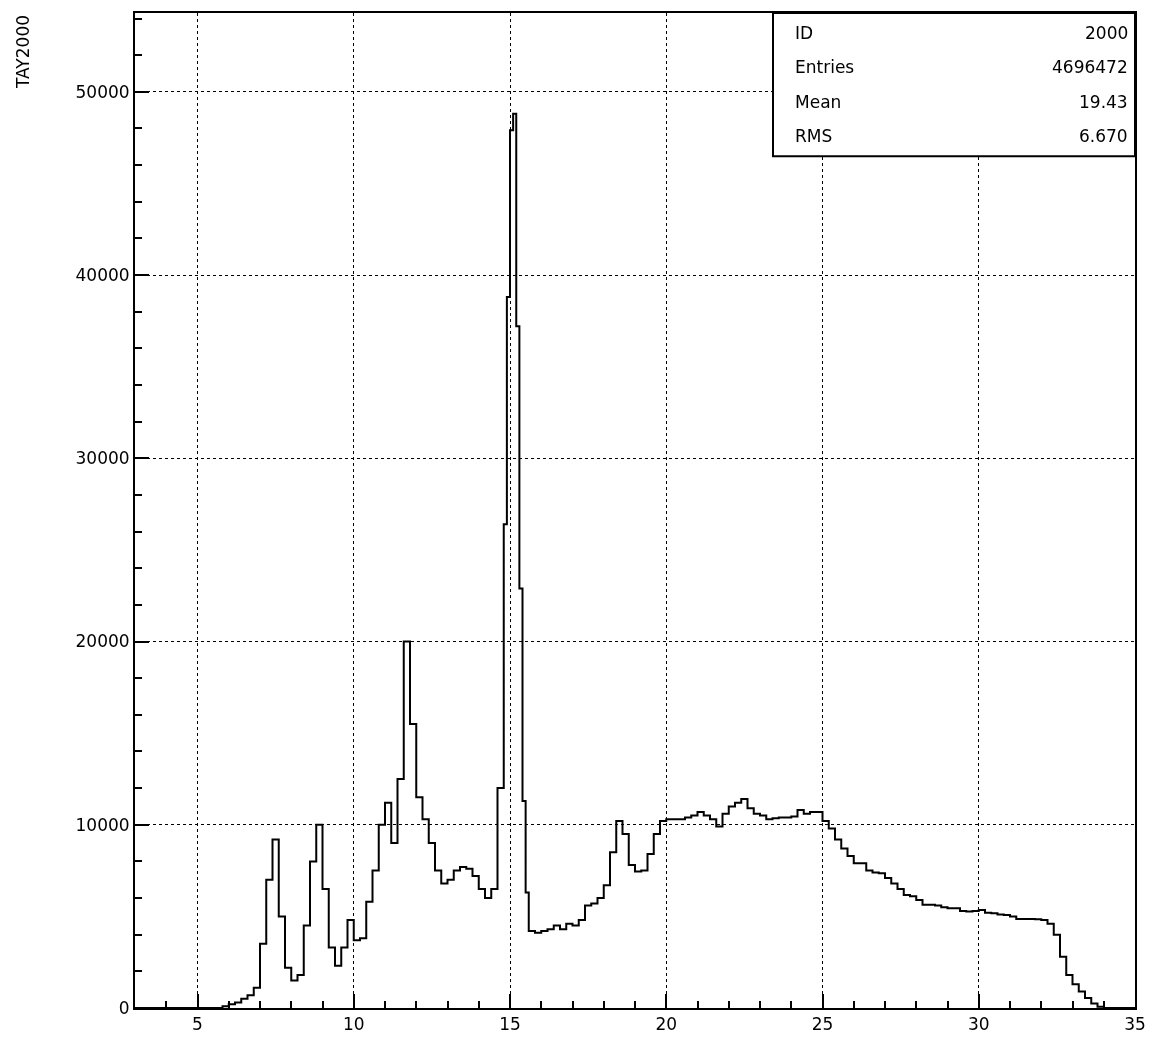  I want to click on y-tick-label: 30000, so click(102, 458).